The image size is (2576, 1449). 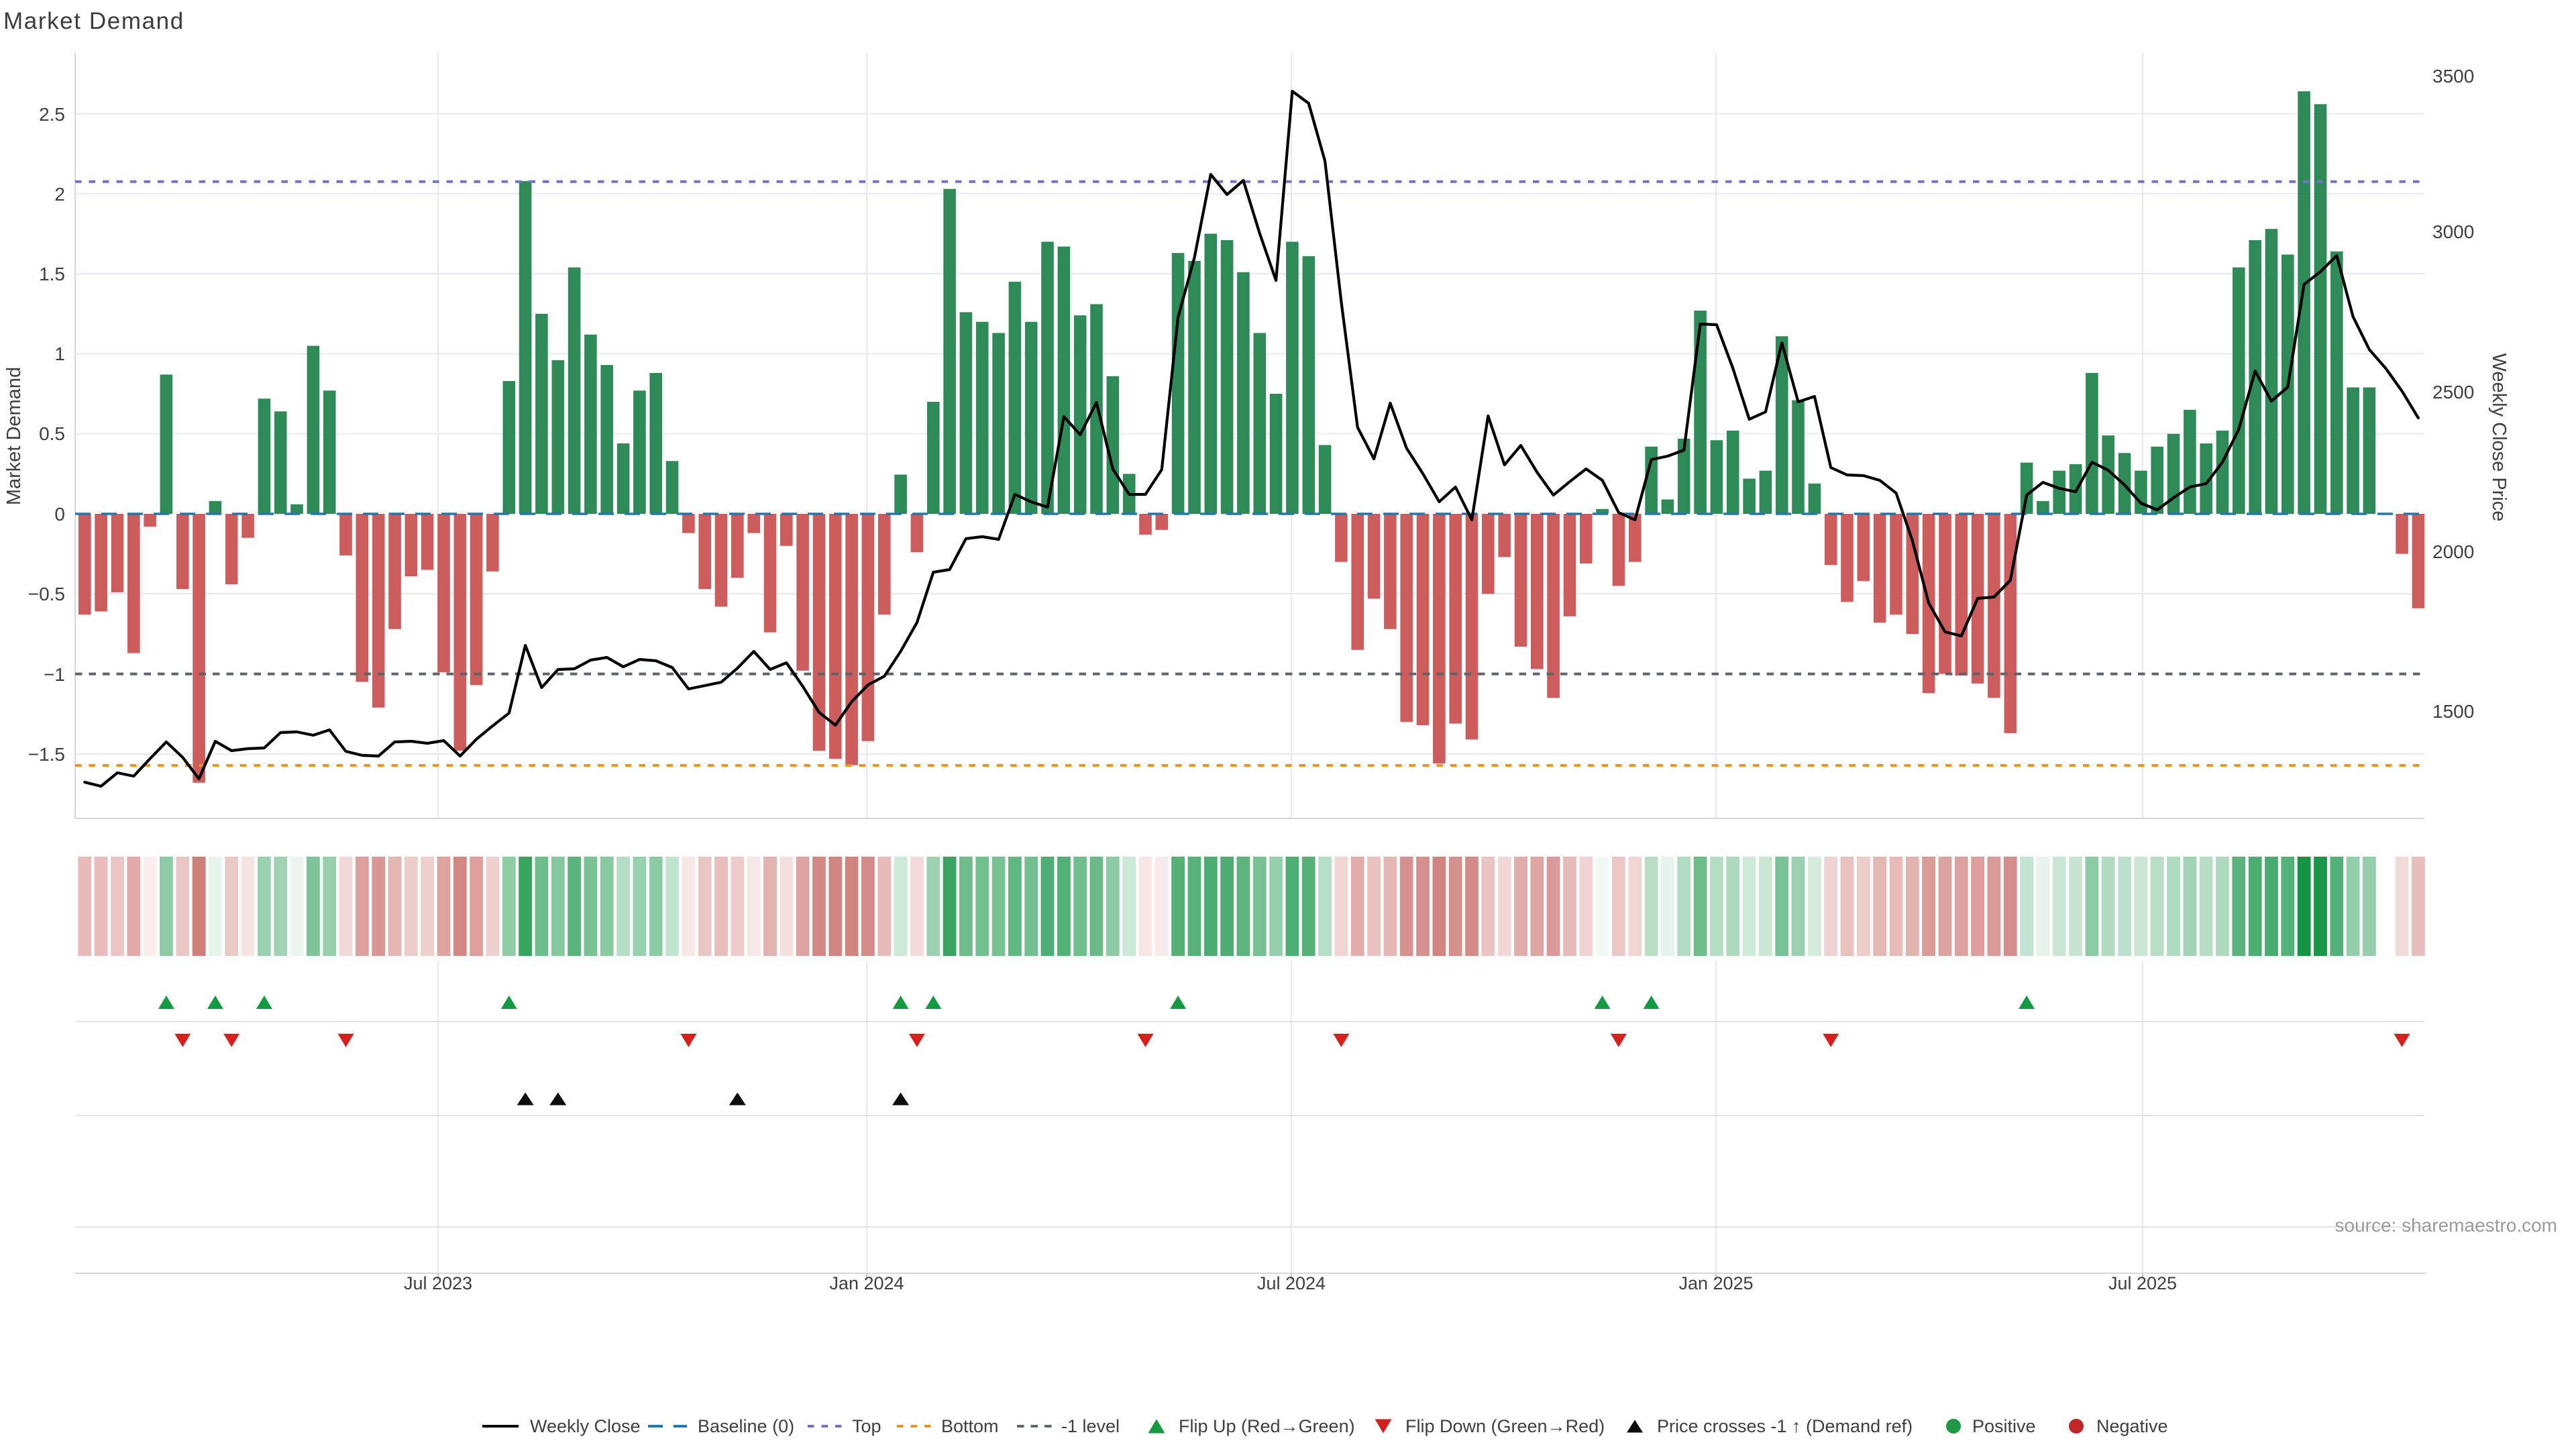 What do you see at coordinates (2453, 711) in the screenshot?
I see `svg-text: 1500` at bounding box center [2453, 711].